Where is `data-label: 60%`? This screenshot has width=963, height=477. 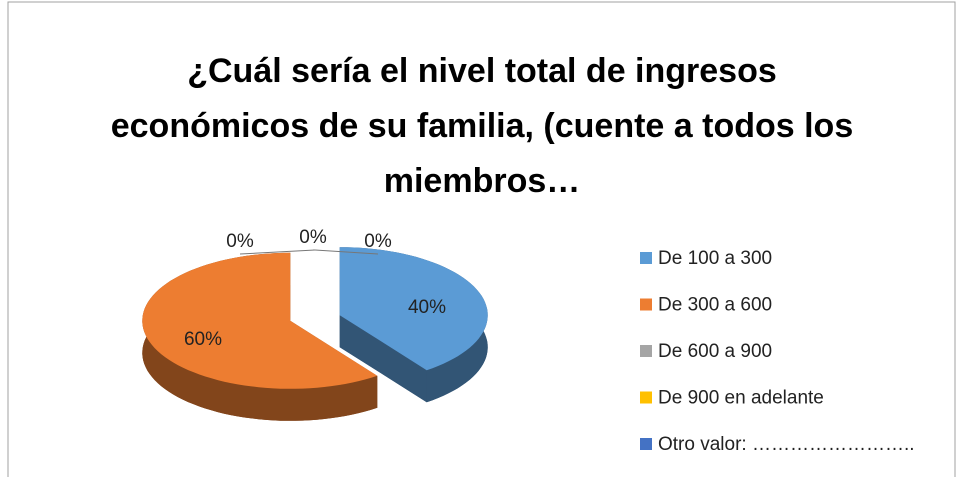
data-label: 60% is located at coordinates (203, 339).